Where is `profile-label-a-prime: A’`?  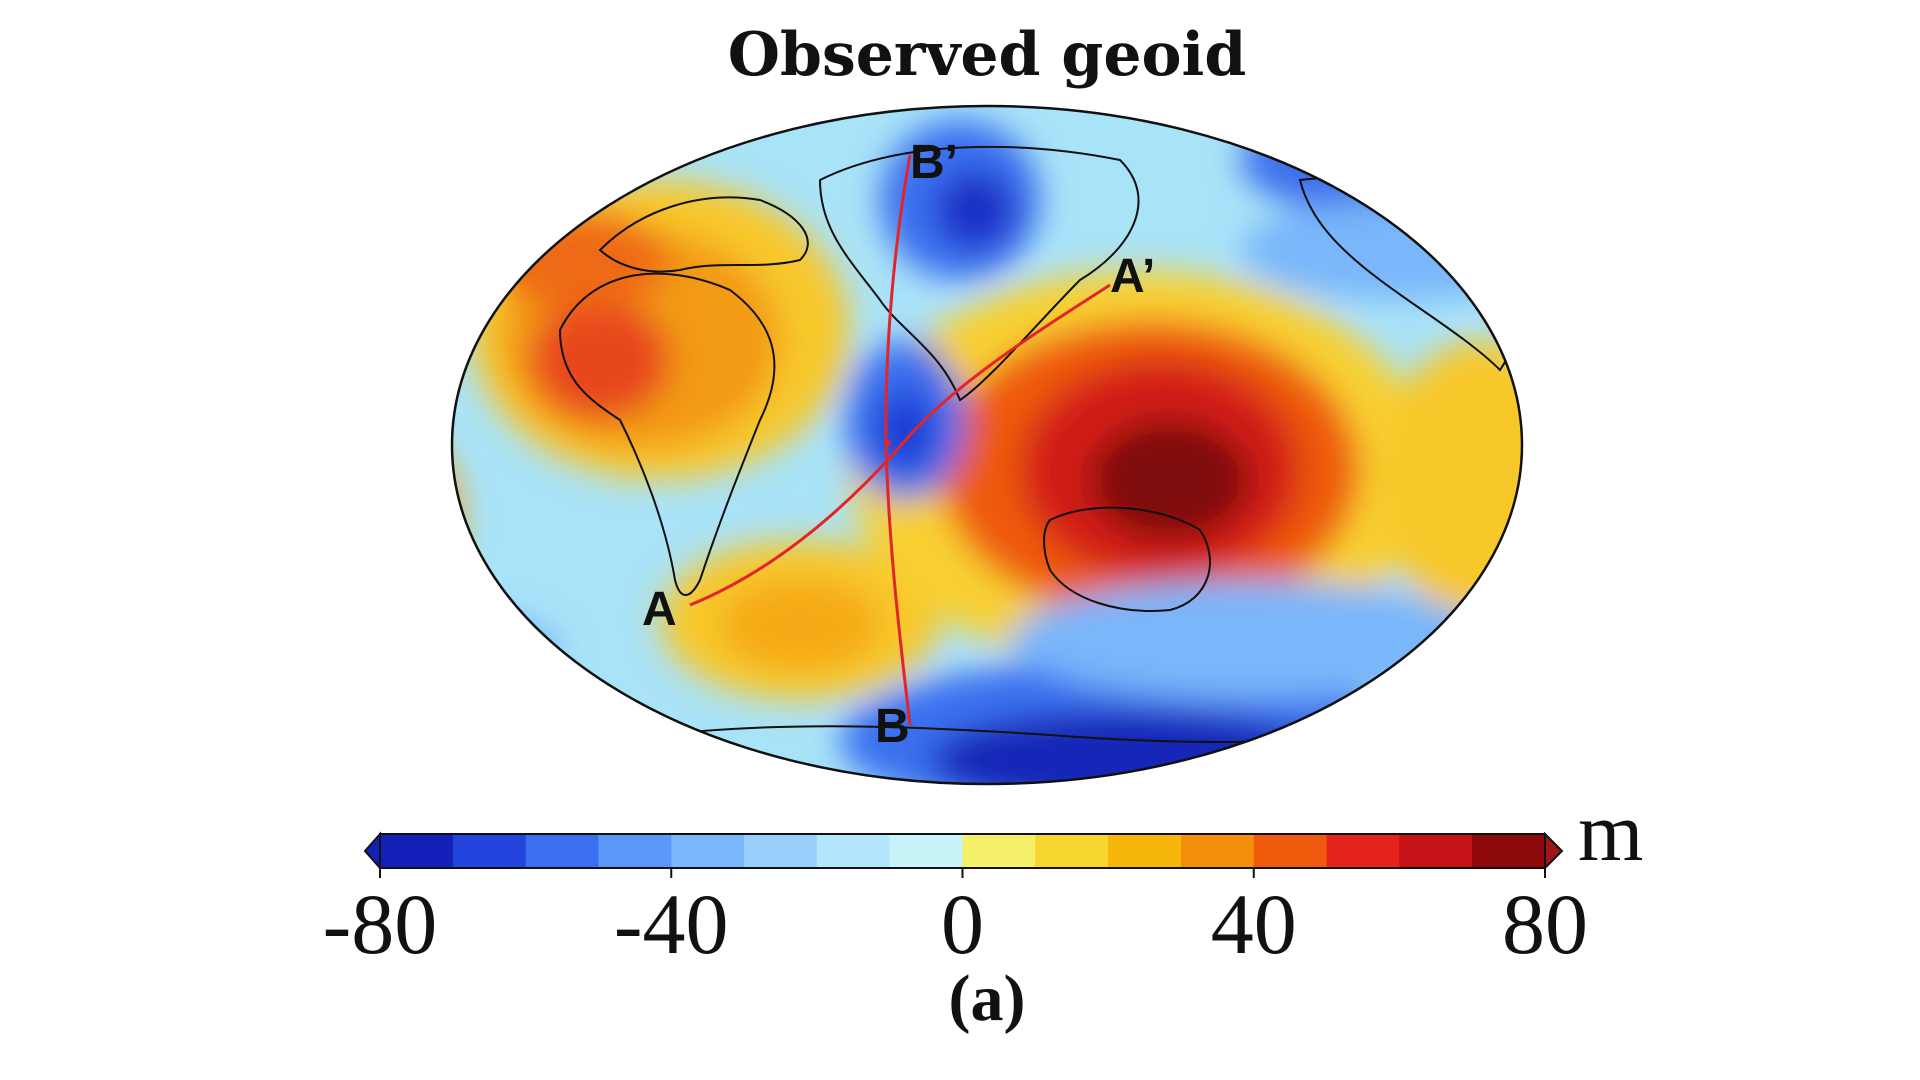 profile-label-a-prime: A’ is located at coordinates (1132, 276).